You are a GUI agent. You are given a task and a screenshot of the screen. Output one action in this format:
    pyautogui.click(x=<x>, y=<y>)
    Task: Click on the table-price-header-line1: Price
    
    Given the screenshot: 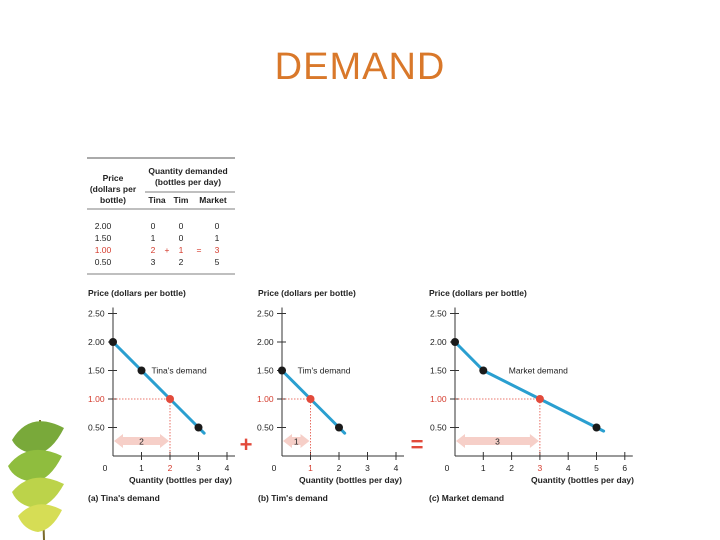 What is the action you would take?
    pyautogui.click(x=113, y=178)
    